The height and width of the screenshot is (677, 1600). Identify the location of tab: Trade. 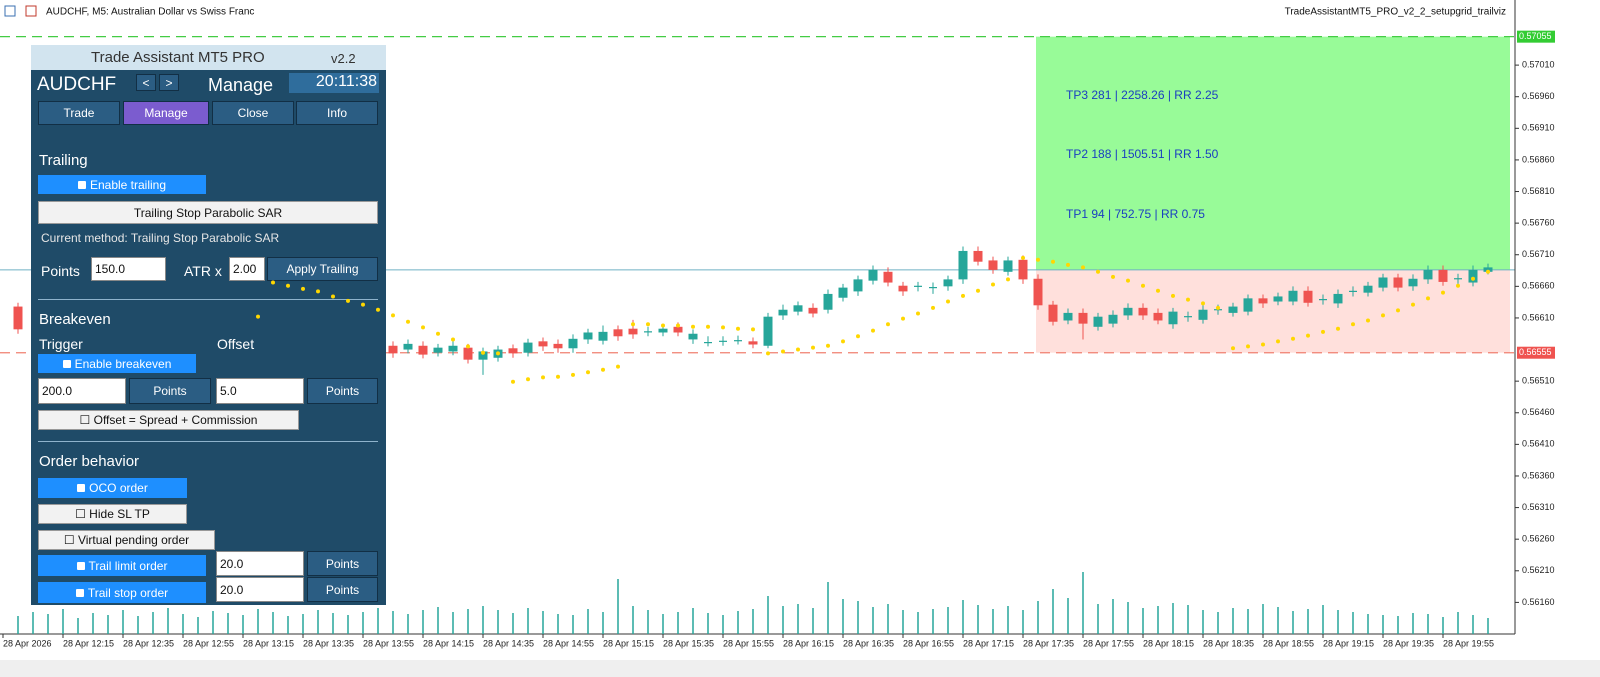
(79, 113).